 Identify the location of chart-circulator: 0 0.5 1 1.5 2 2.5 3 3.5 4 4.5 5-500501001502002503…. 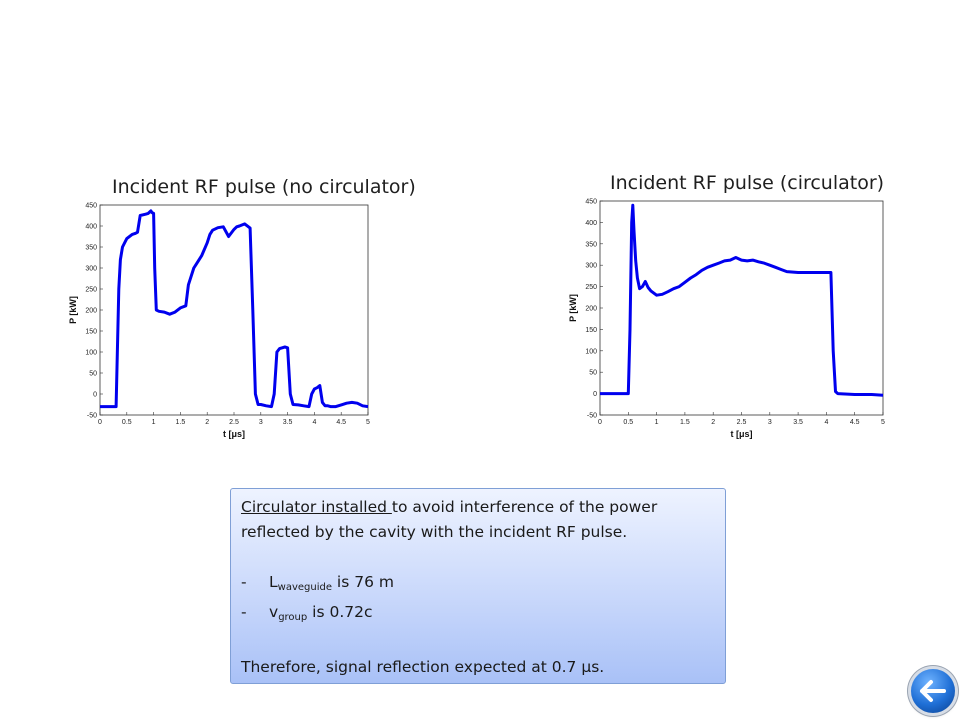
(726, 319).